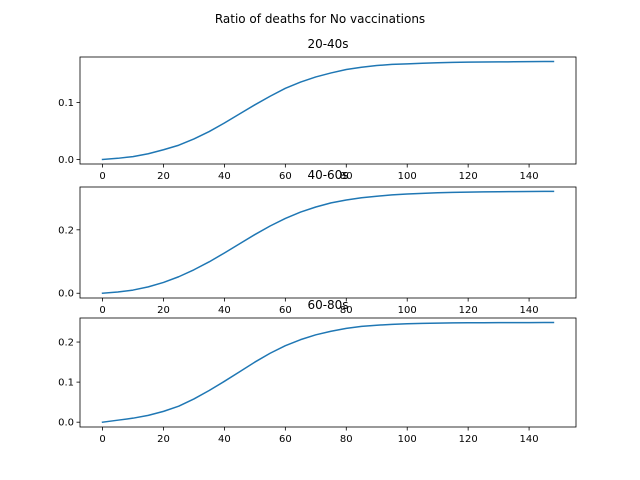 The height and width of the screenshot is (480, 640). I want to click on subplot-title: 20-40s, so click(327, 44).